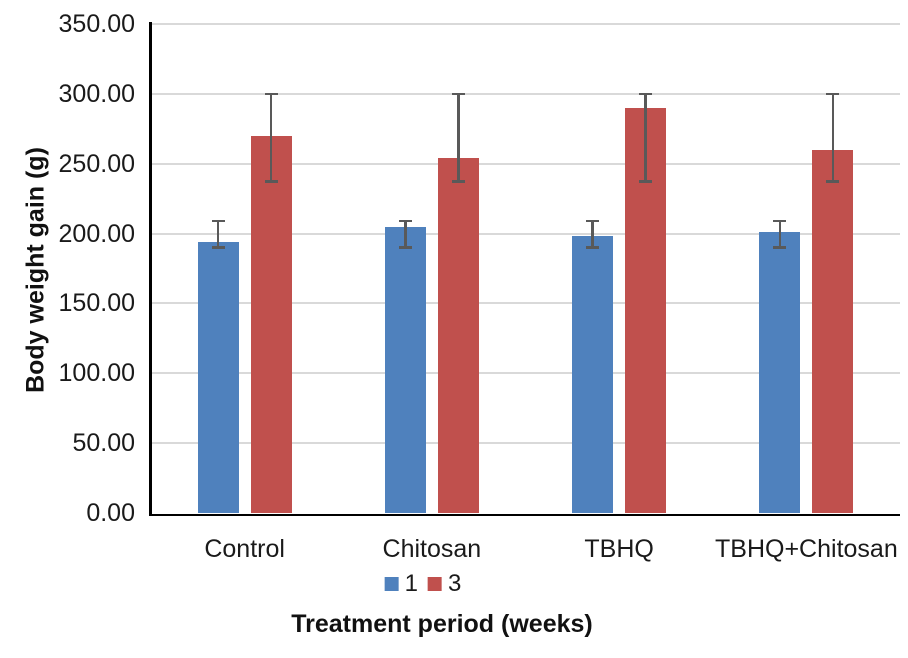  What do you see at coordinates (271, 324) in the screenshot?
I see `bar-control-week3` at bounding box center [271, 324].